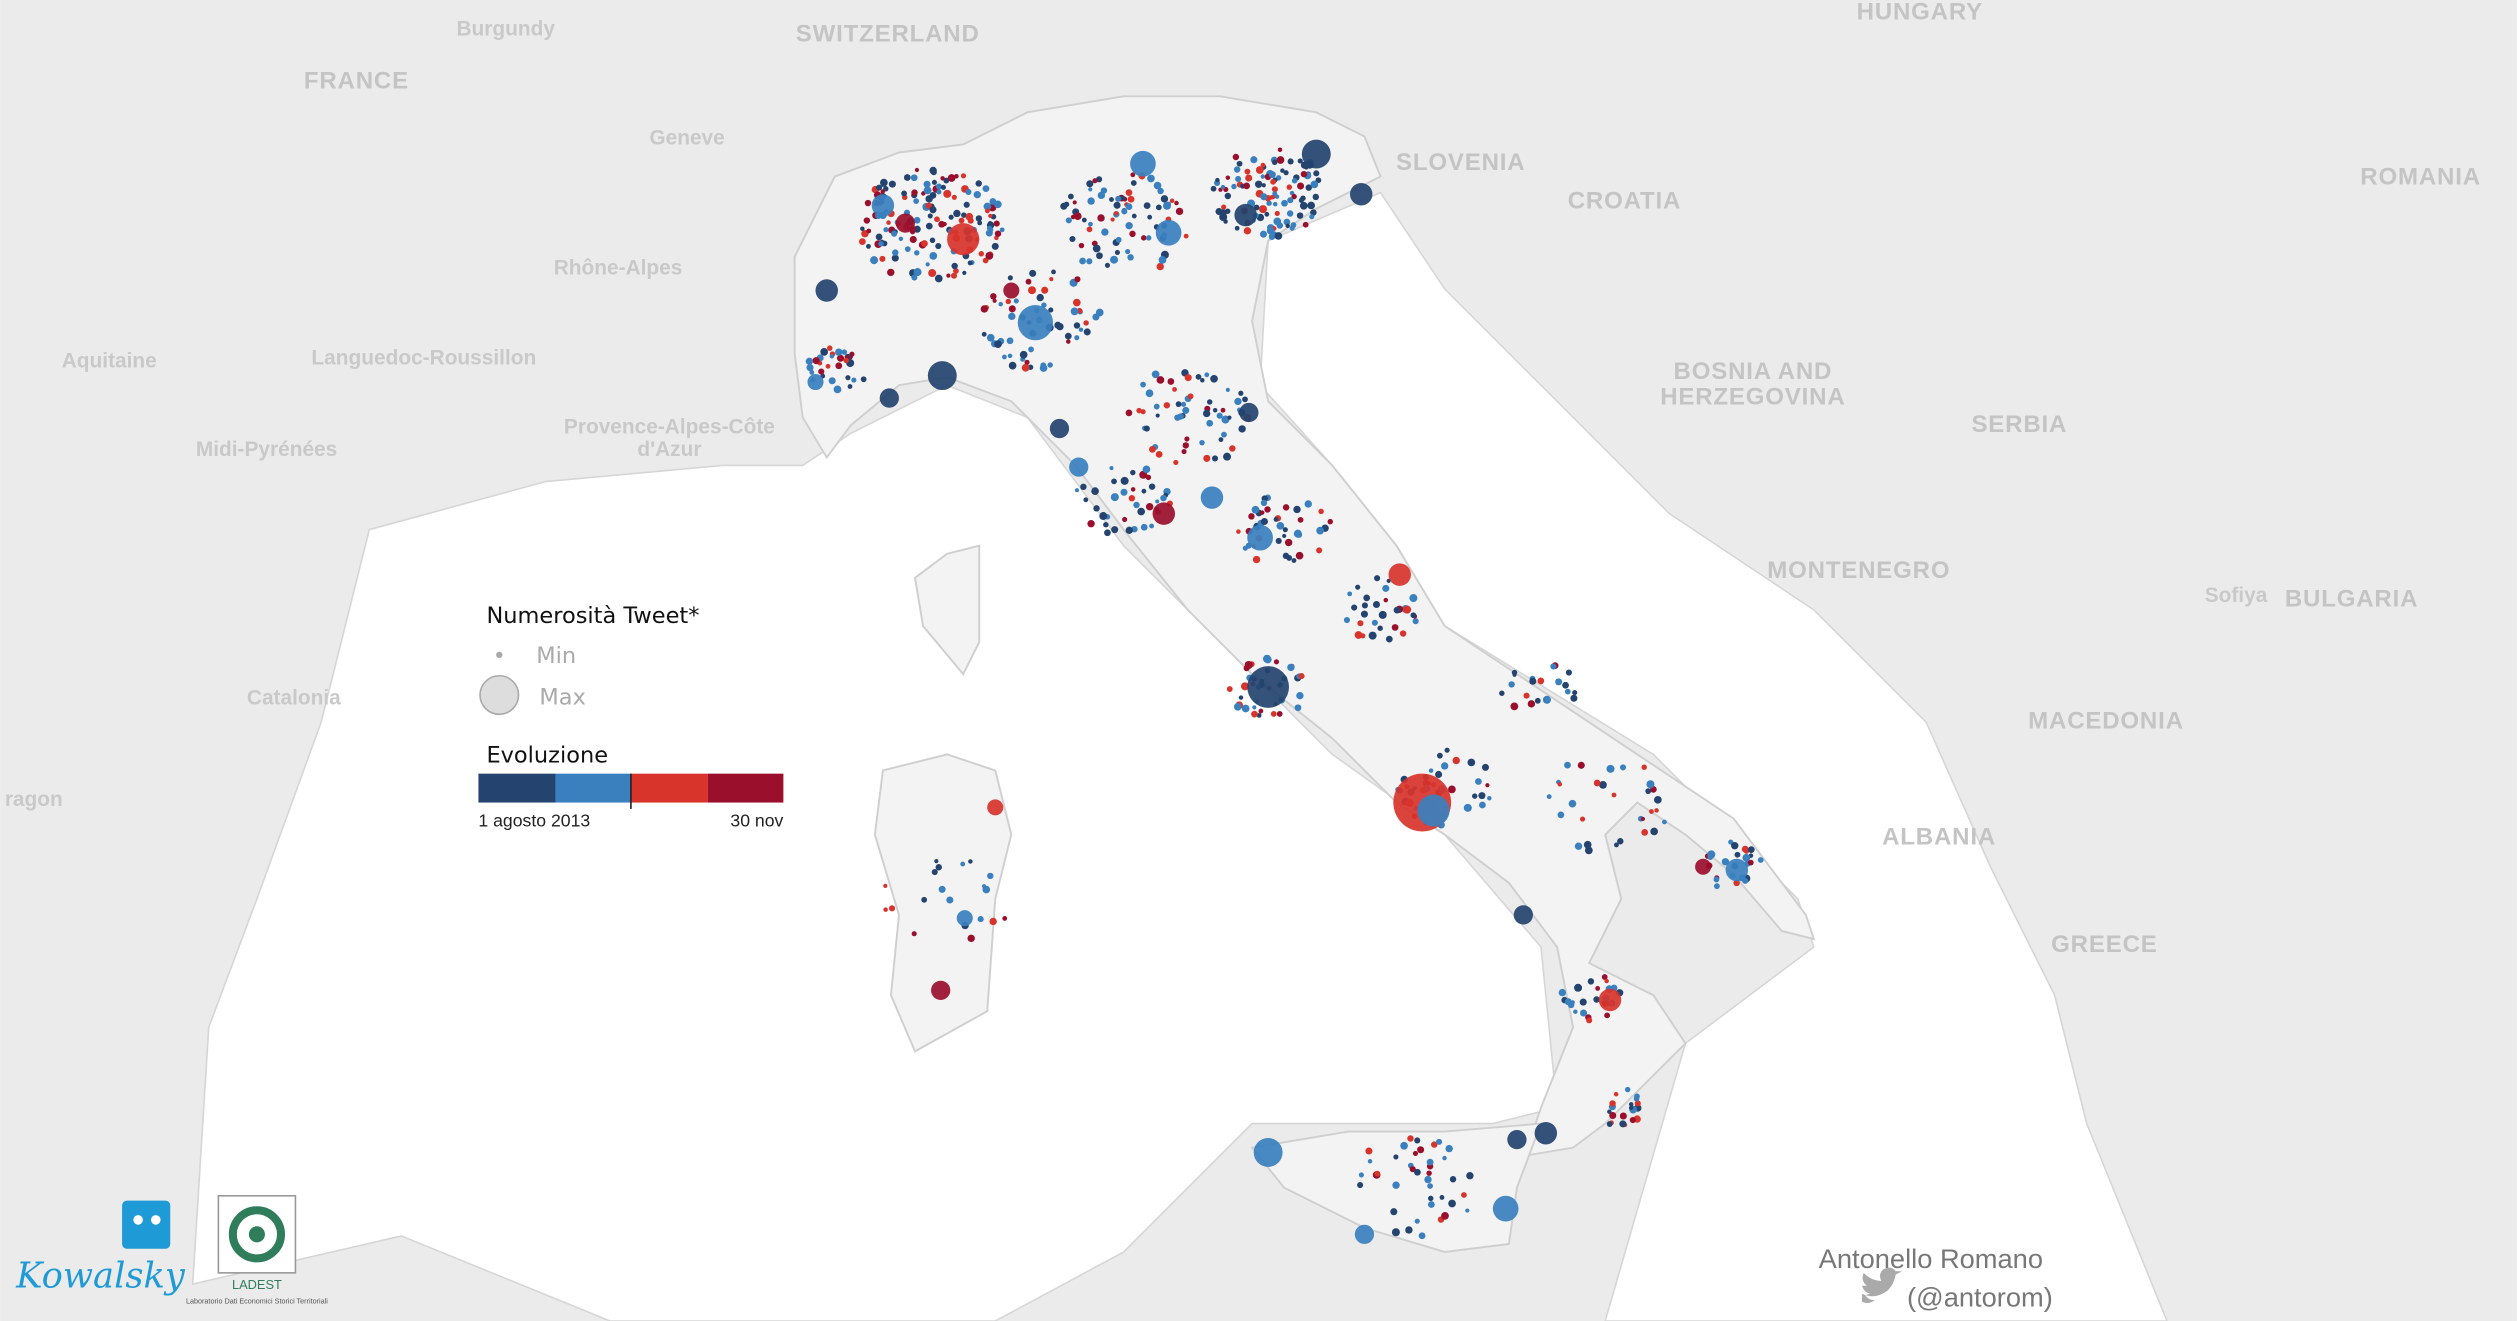 The width and height of the screenshot is (2517, 1321). What do you see at coordinates (155, 1220) in the screenshot?
I see `logo-eye` at bounding box center [155, 1220].